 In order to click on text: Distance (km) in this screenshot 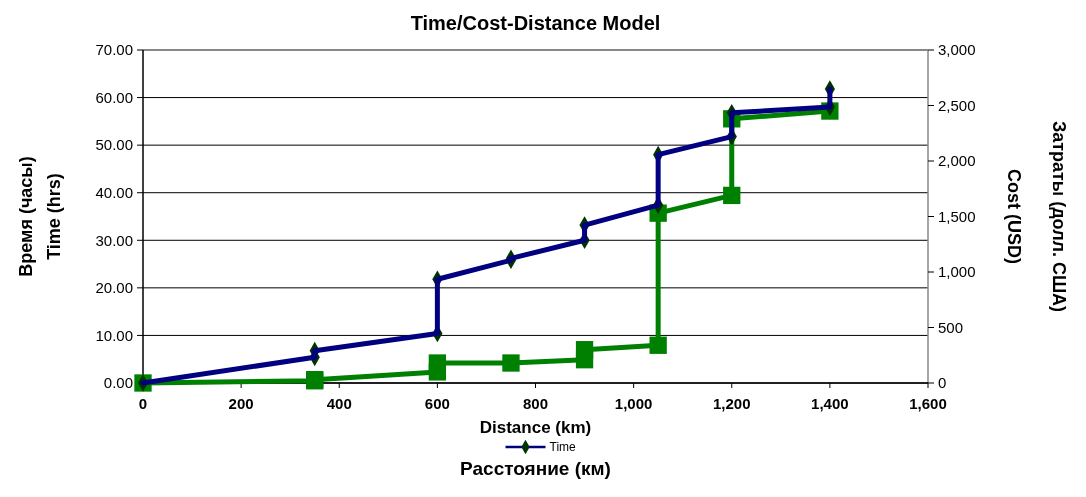, I will do `click(535, 427)`.